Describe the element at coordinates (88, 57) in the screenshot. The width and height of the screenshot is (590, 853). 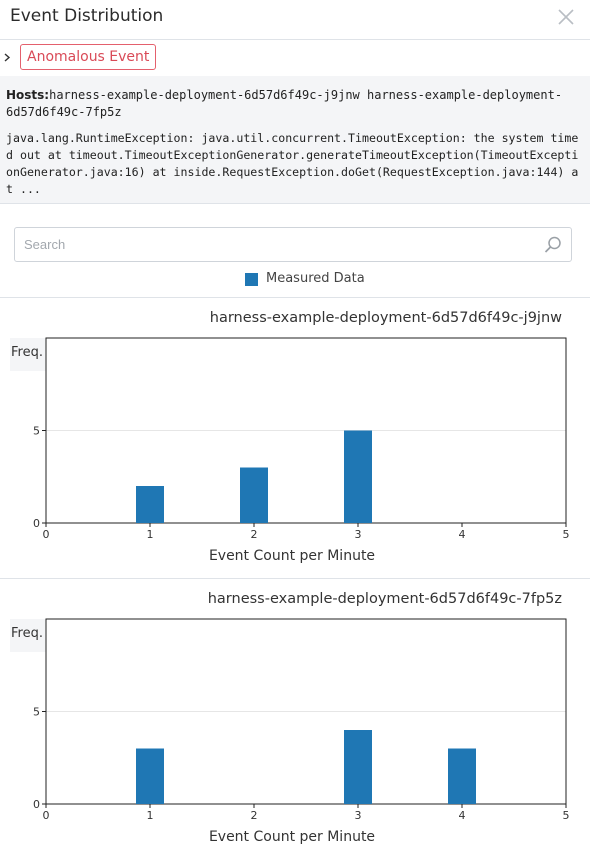
I see `anomalous-event-badge: Anomalous Event` at that location.